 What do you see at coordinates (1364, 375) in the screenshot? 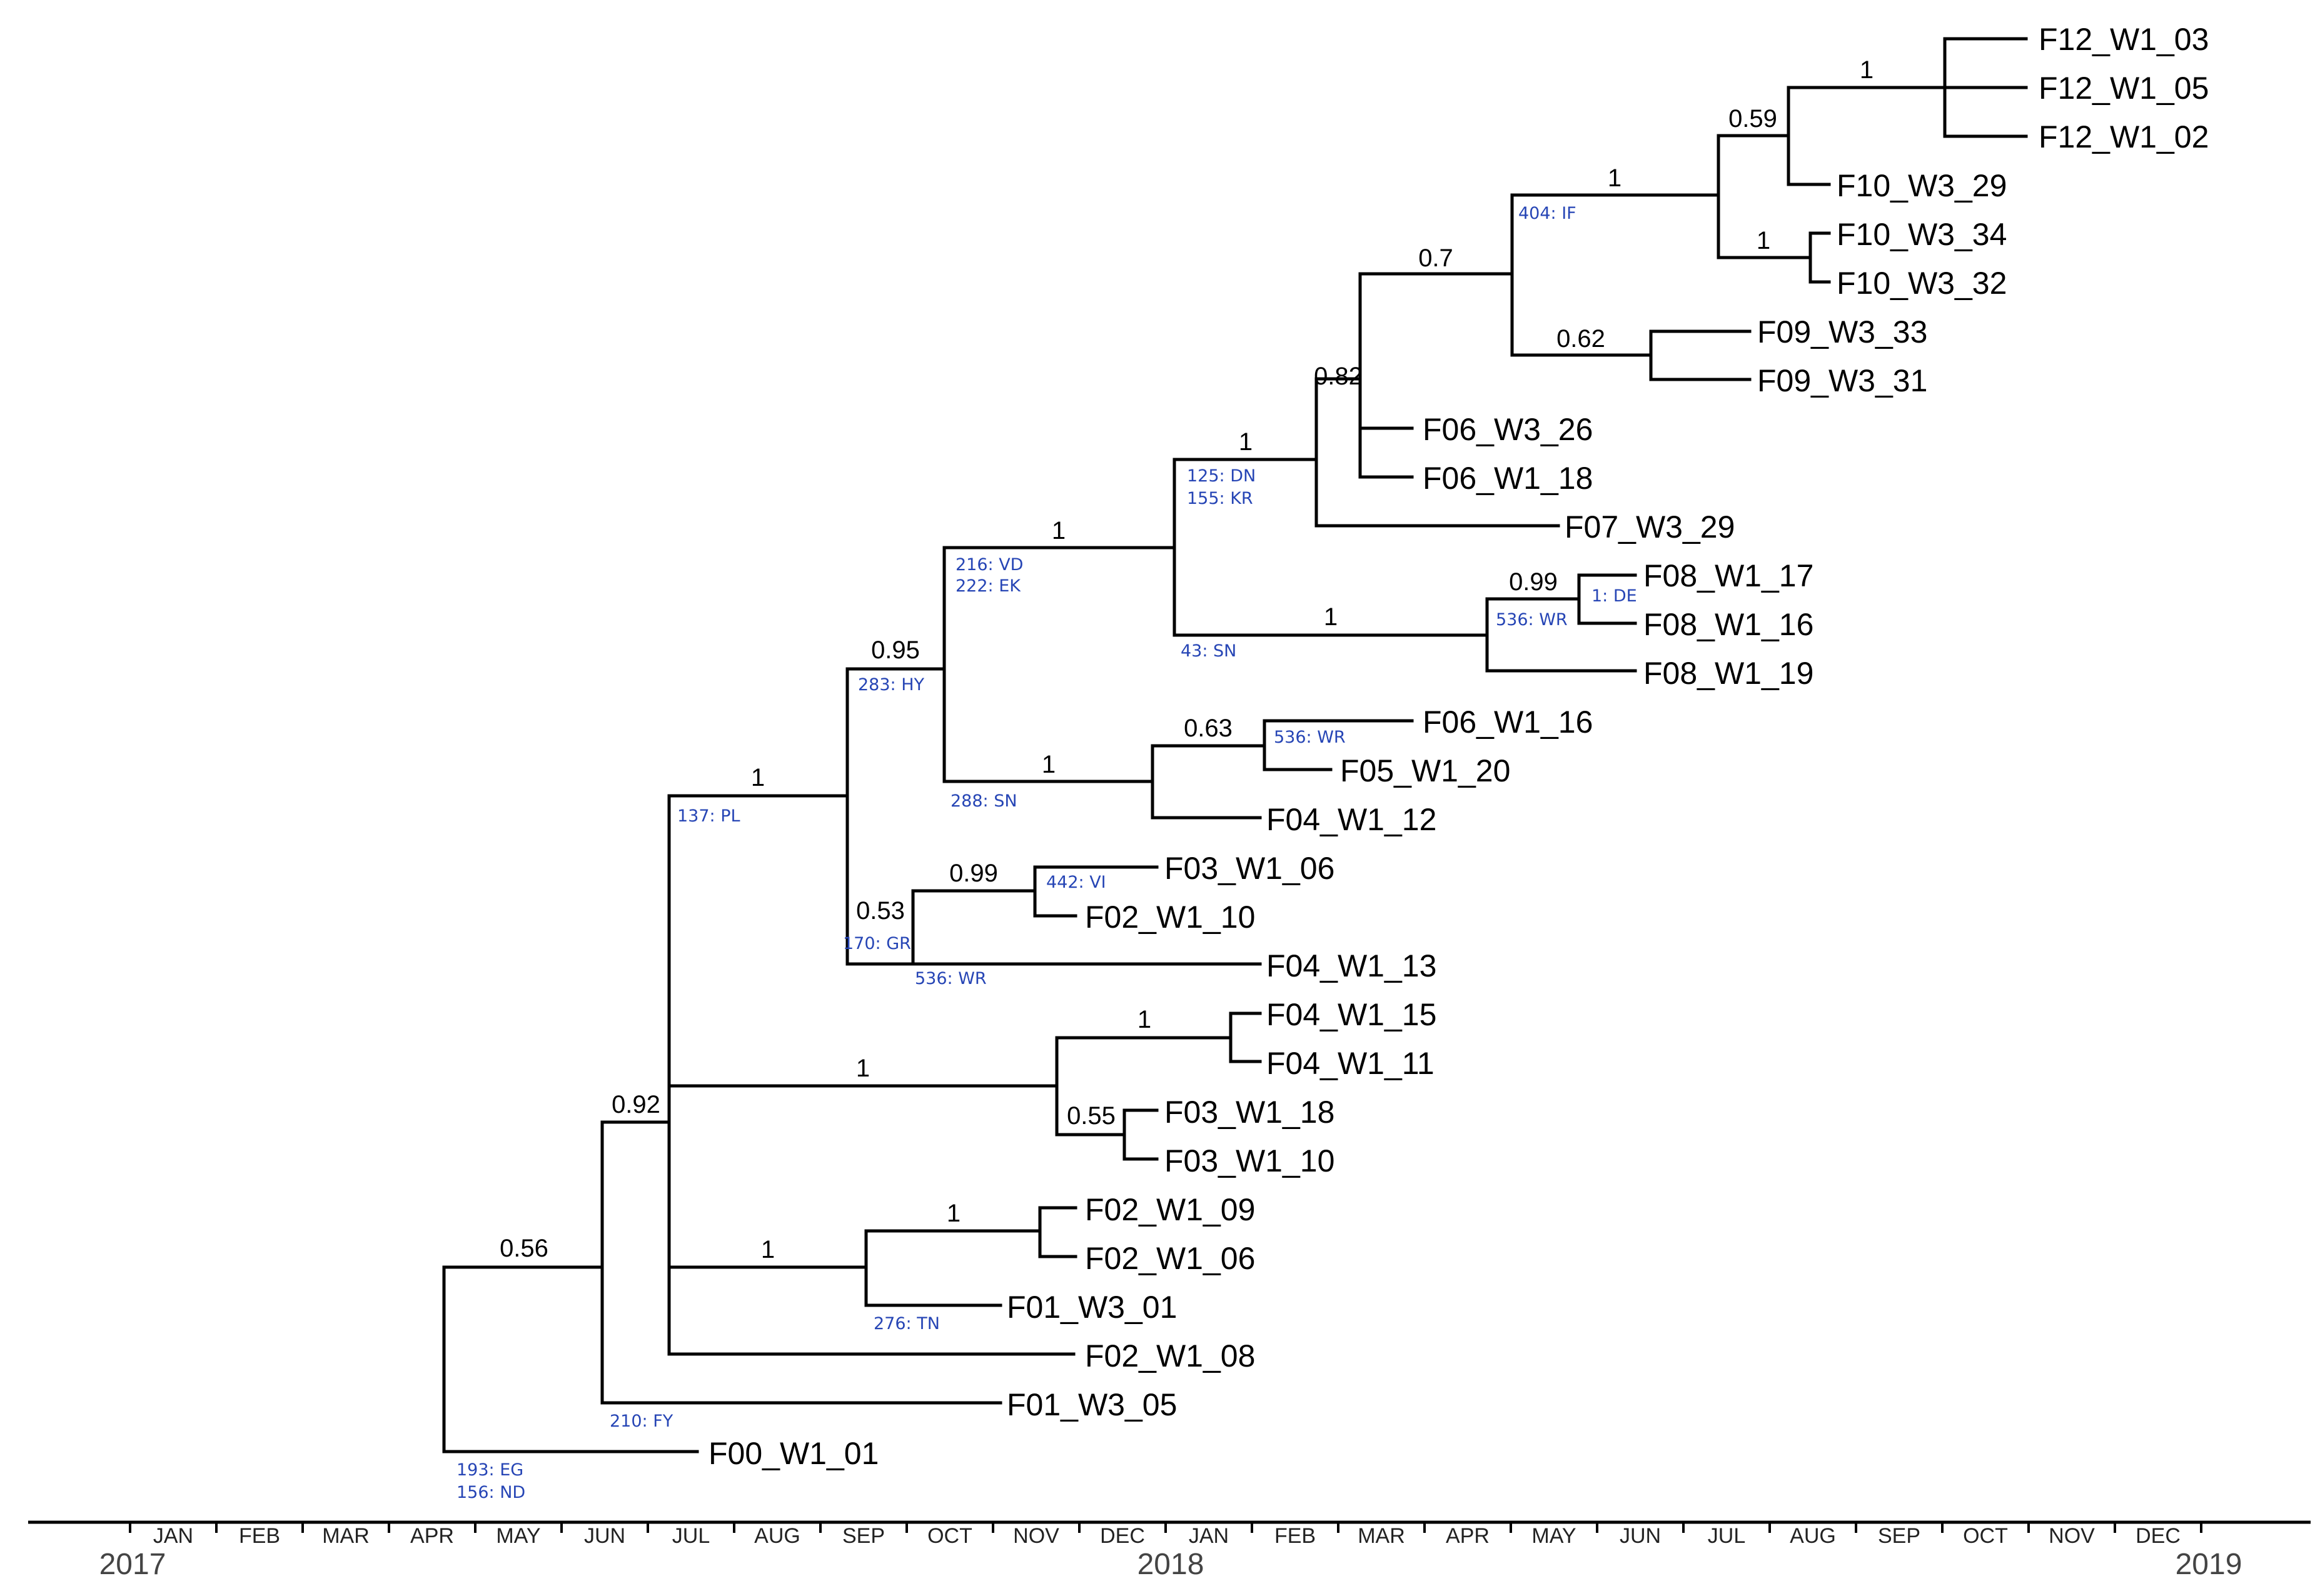
I see `branch-n082` at bounding box center [1364, 375].